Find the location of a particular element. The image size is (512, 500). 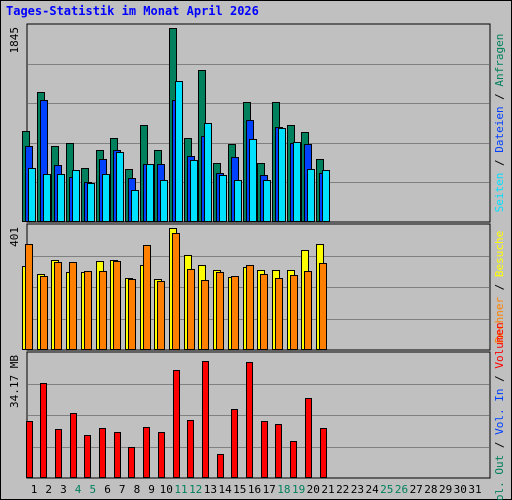

legend-item-besuche: Besuche is located at coordinates (499, 254).